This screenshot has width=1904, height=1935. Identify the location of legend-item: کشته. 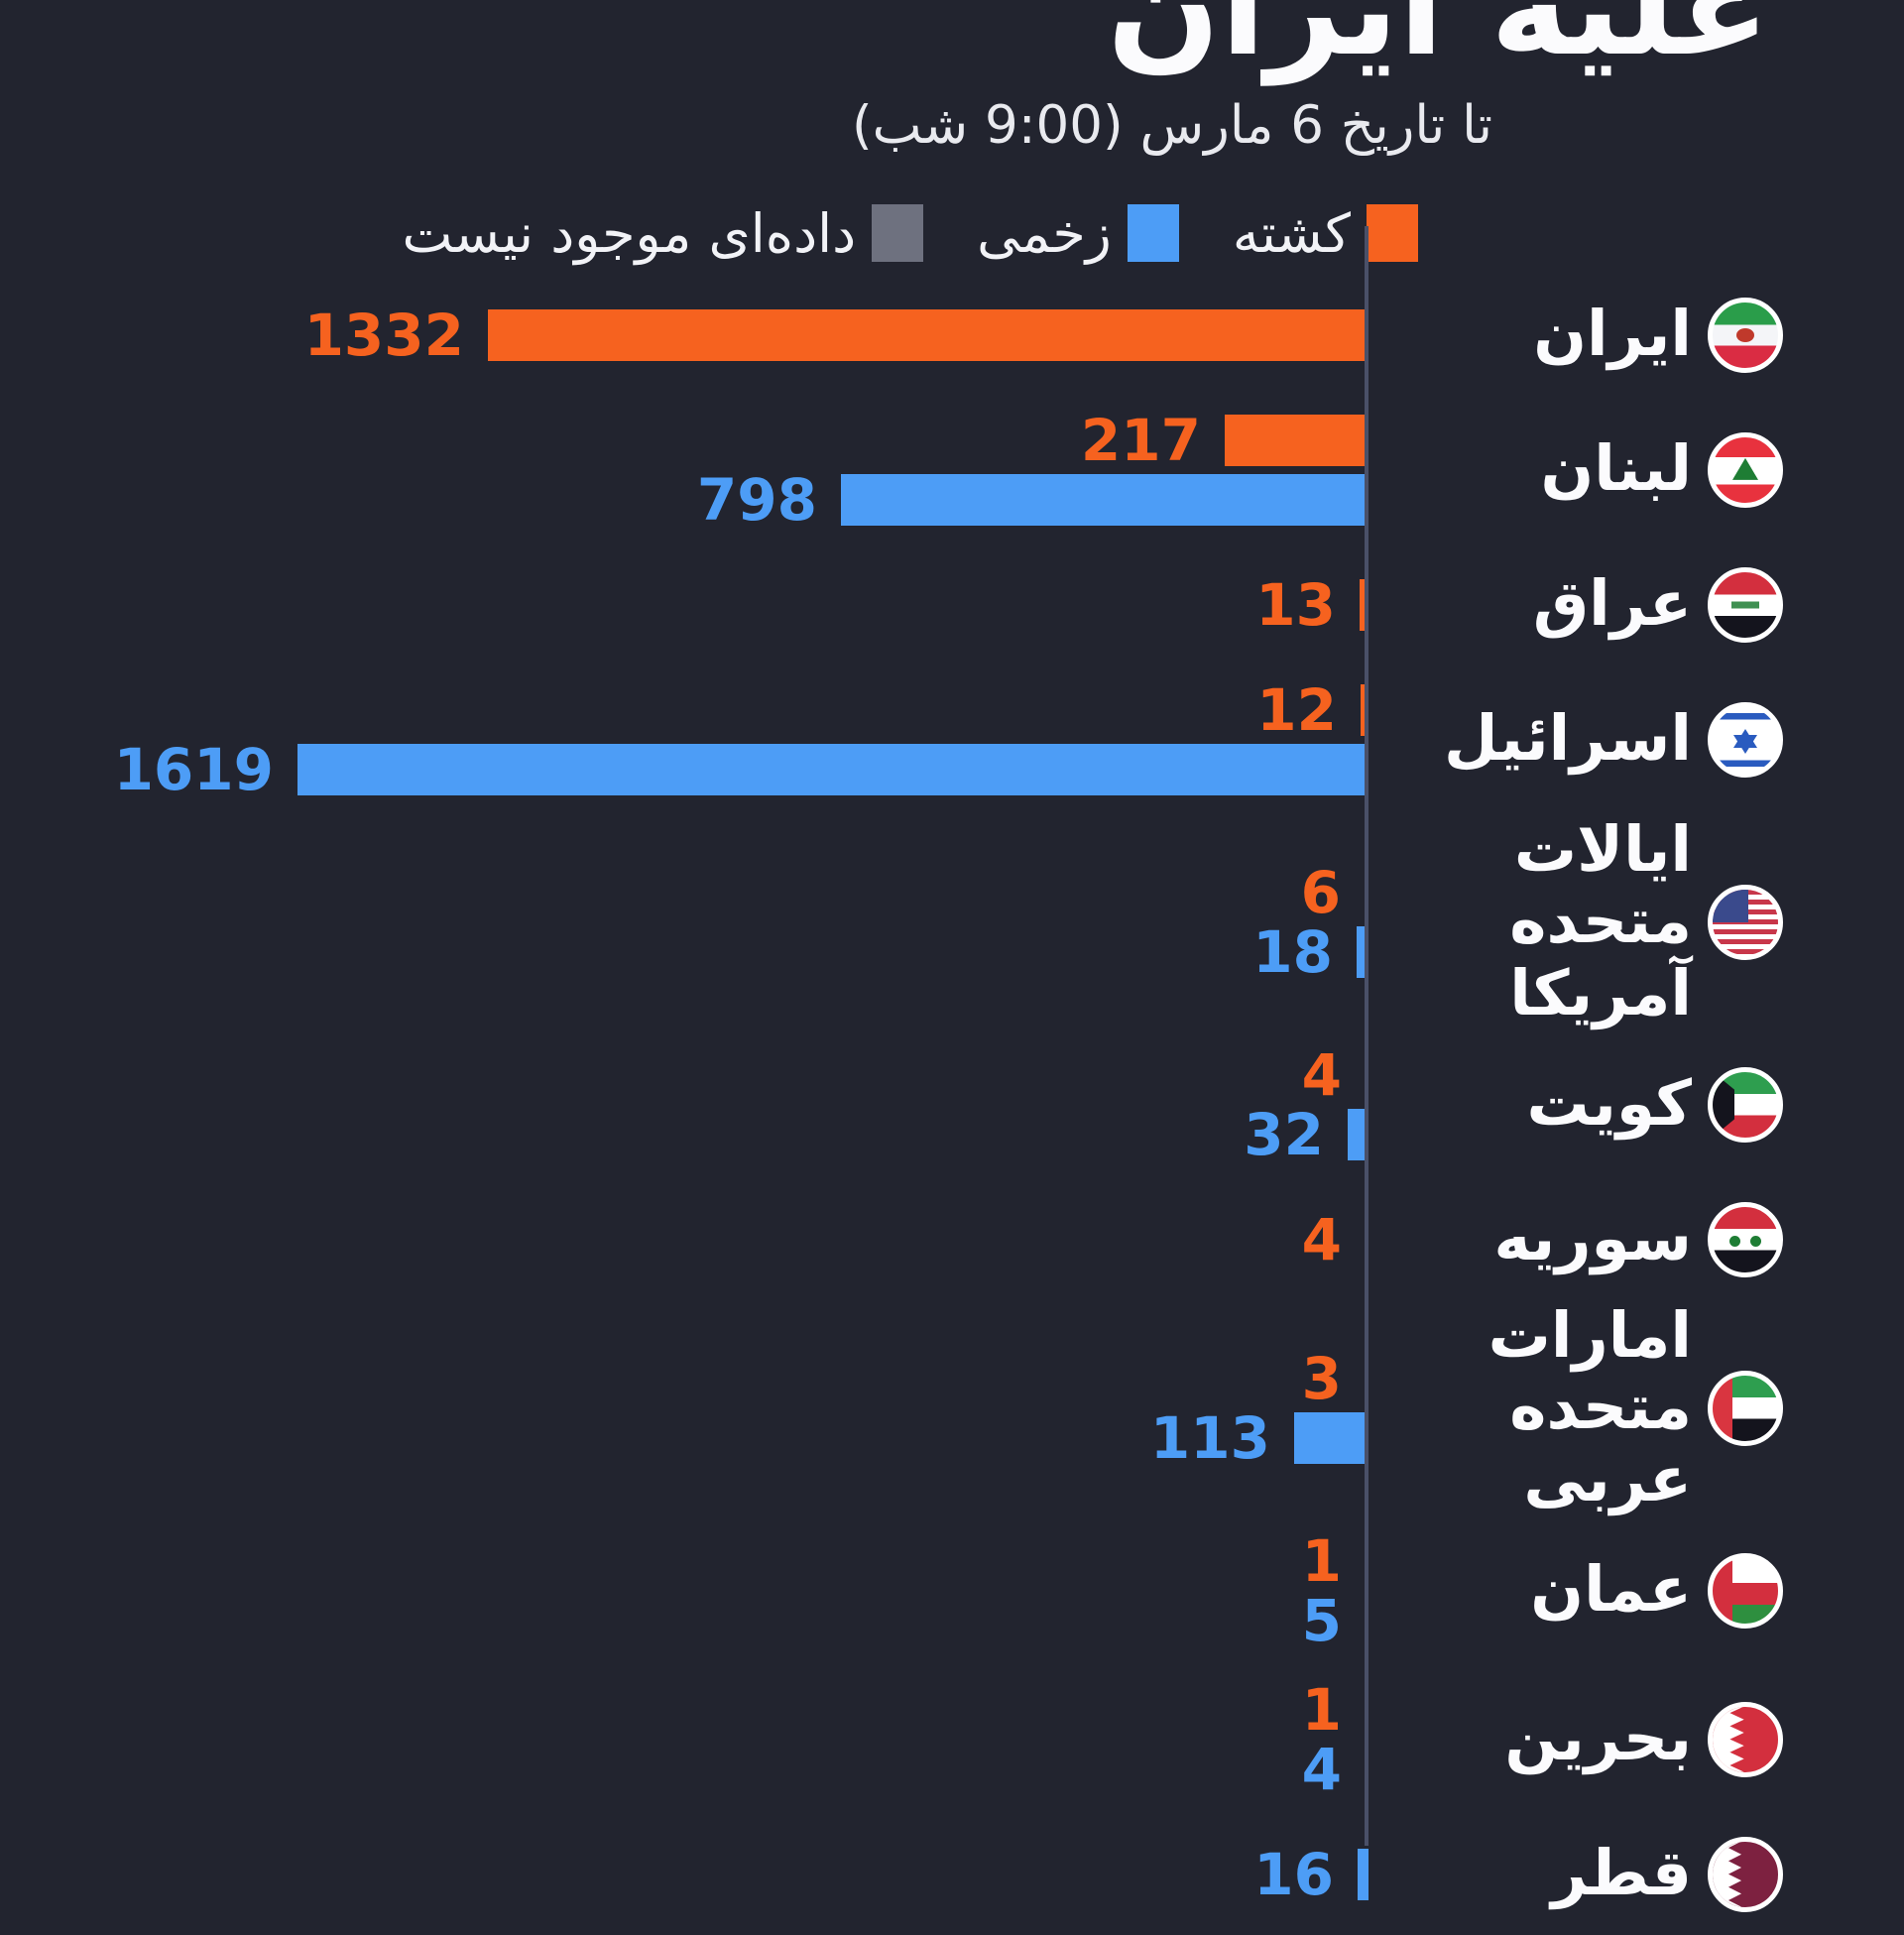
(1325, 233).